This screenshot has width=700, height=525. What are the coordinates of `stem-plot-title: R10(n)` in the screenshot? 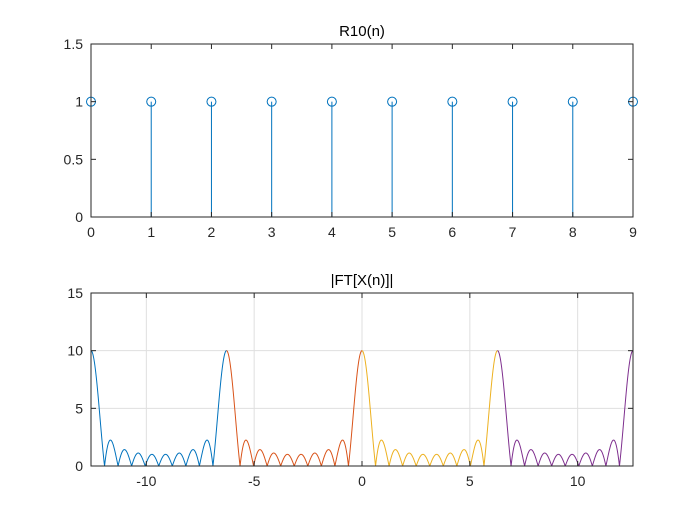 It's located at (362, 31).